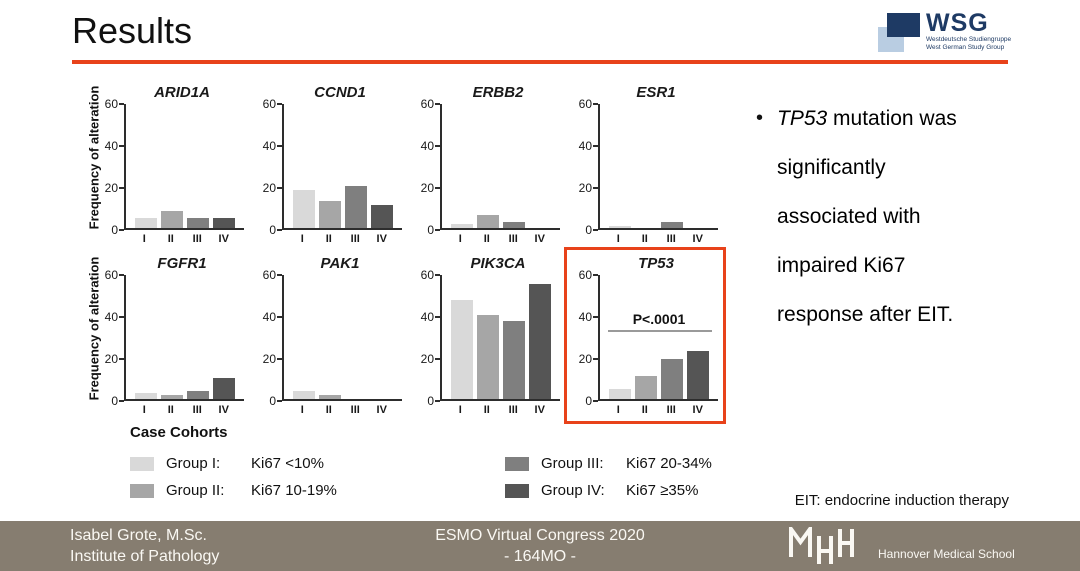 The width and height of the screenshot is (1080, 571). I want to click on wsg-logo-icon, so click(899, 32).